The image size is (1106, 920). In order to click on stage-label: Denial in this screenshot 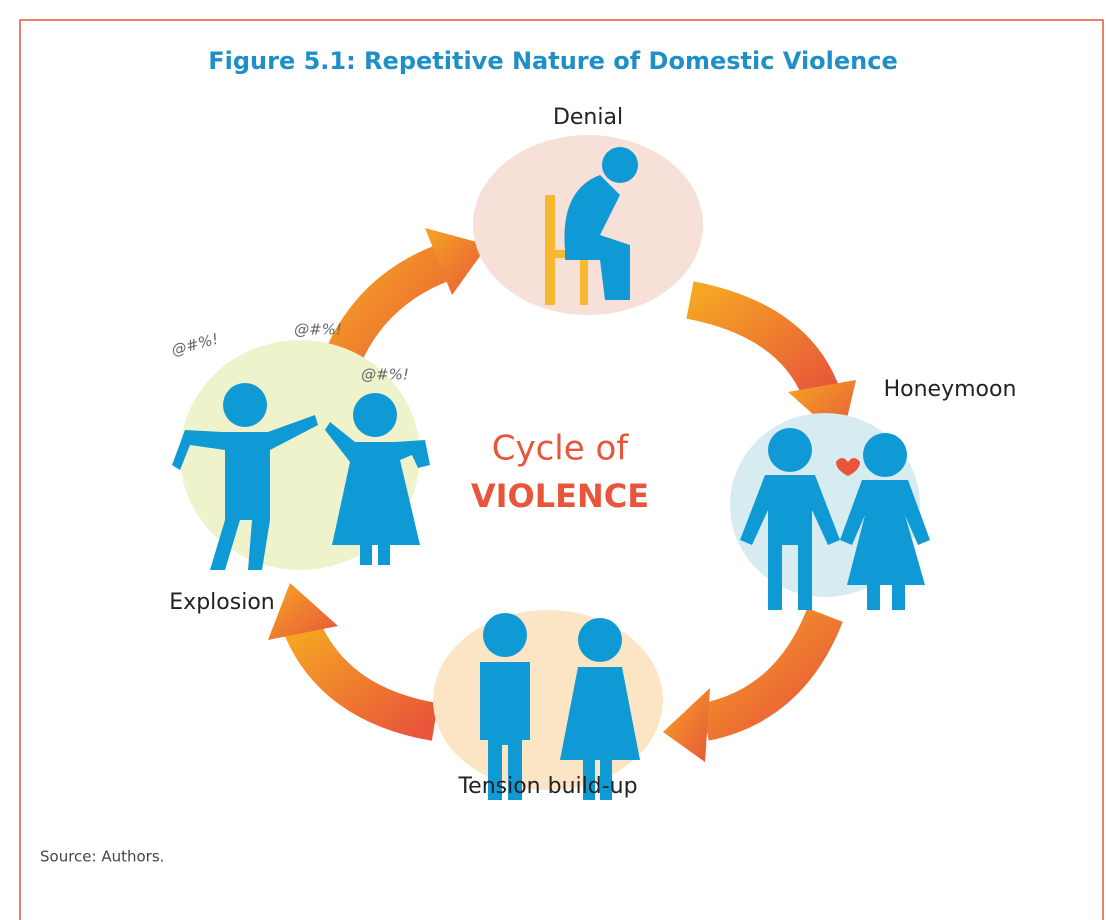, I will do `click(588, 117)`.